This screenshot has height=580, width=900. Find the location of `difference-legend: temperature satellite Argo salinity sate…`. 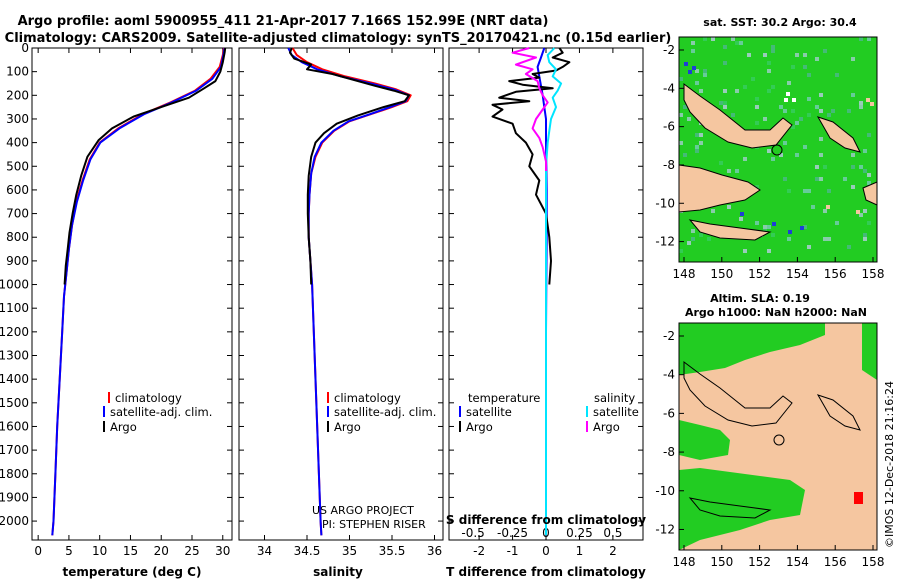

difference-legend: temperature satellite Argo salinity sate… is located at coordinates (549, 412).